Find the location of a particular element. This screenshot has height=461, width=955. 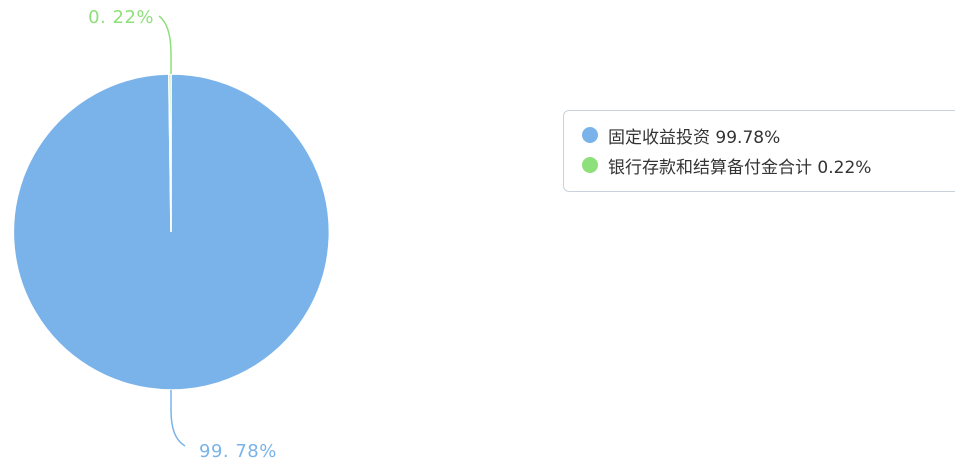

legend-swatch-bank-deposits is located at coordinates (590, 165).